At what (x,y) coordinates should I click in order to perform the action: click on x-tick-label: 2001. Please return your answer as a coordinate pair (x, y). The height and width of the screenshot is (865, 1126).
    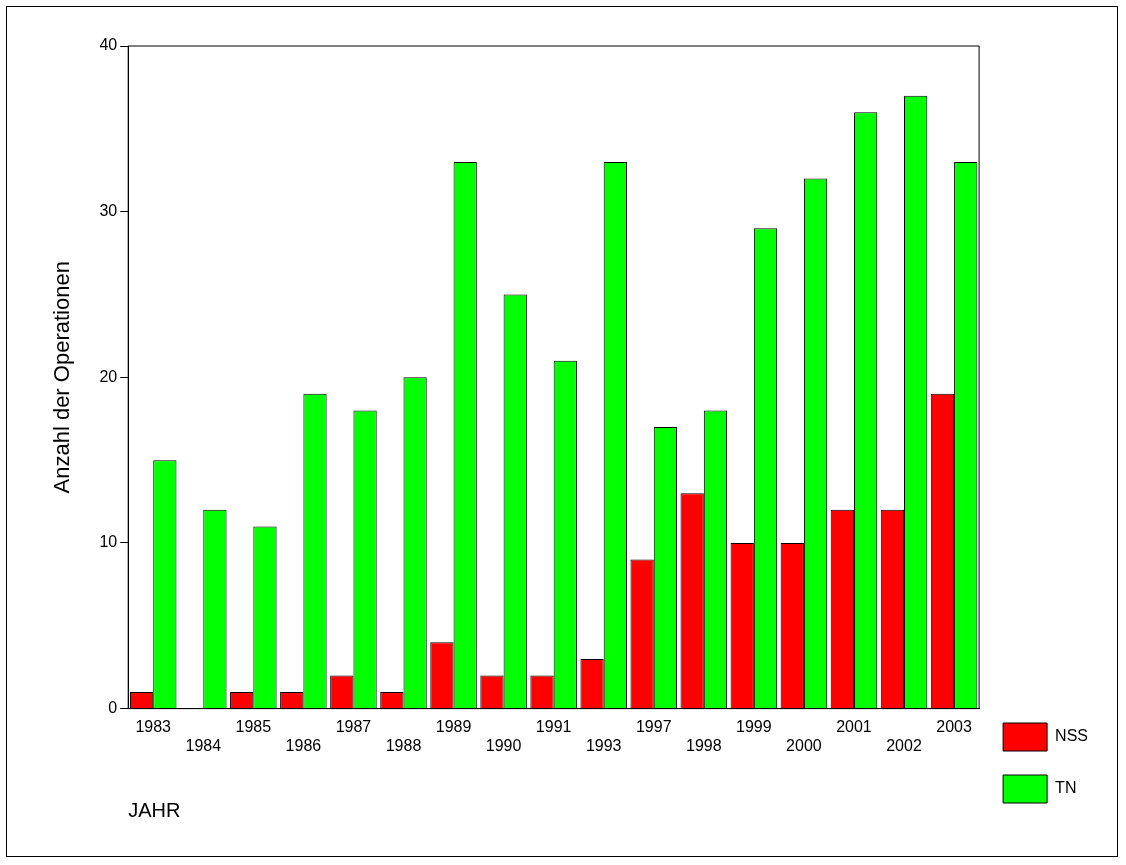
    Looking at the image, I should click on (854, 726).